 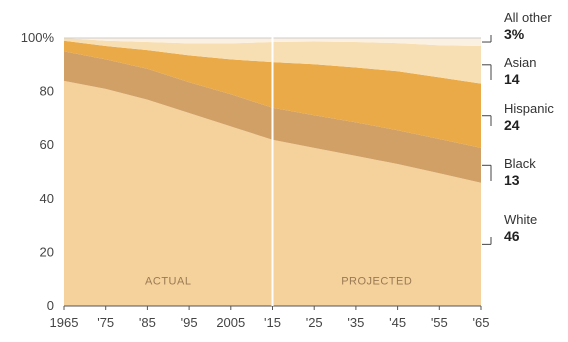 I want to click on y-tick-label: 60, so click(x=47, y=144).